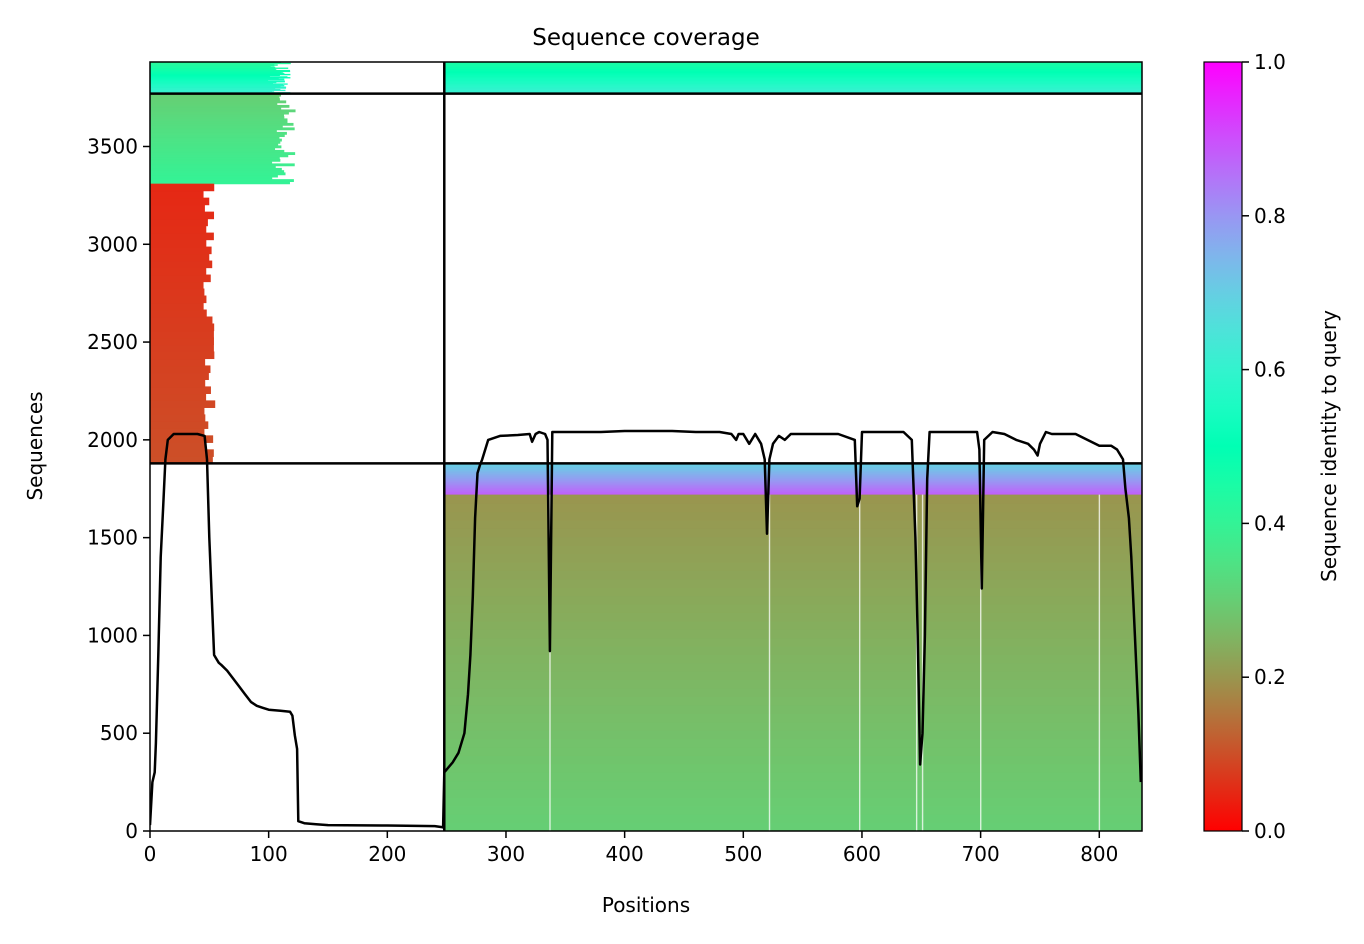  What do you see at coordinates (112, 146) in the screenshot?
I see `y-tick-label: 3500` at bounding box center [112, 146].